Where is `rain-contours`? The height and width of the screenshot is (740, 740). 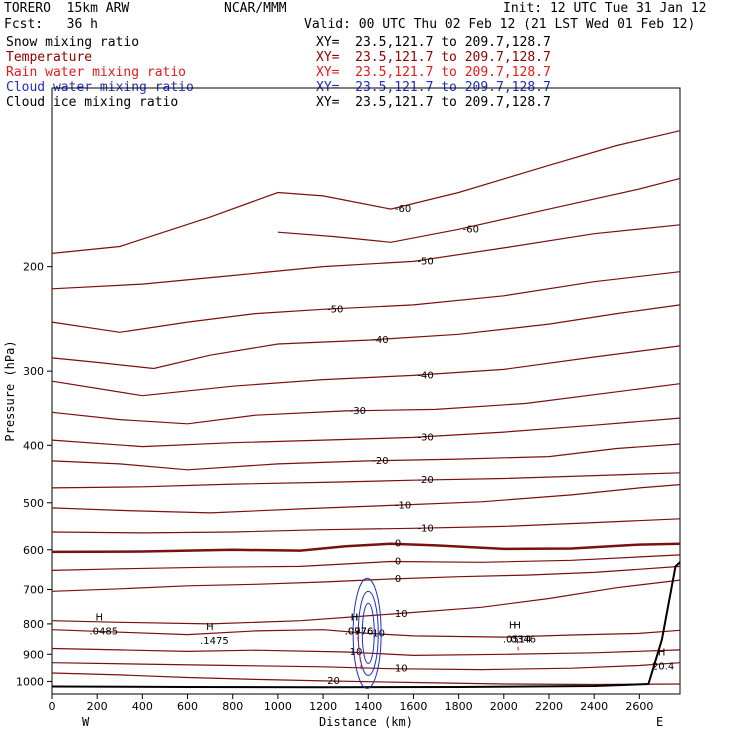
rain-contours is located at coordinates (437, 650).